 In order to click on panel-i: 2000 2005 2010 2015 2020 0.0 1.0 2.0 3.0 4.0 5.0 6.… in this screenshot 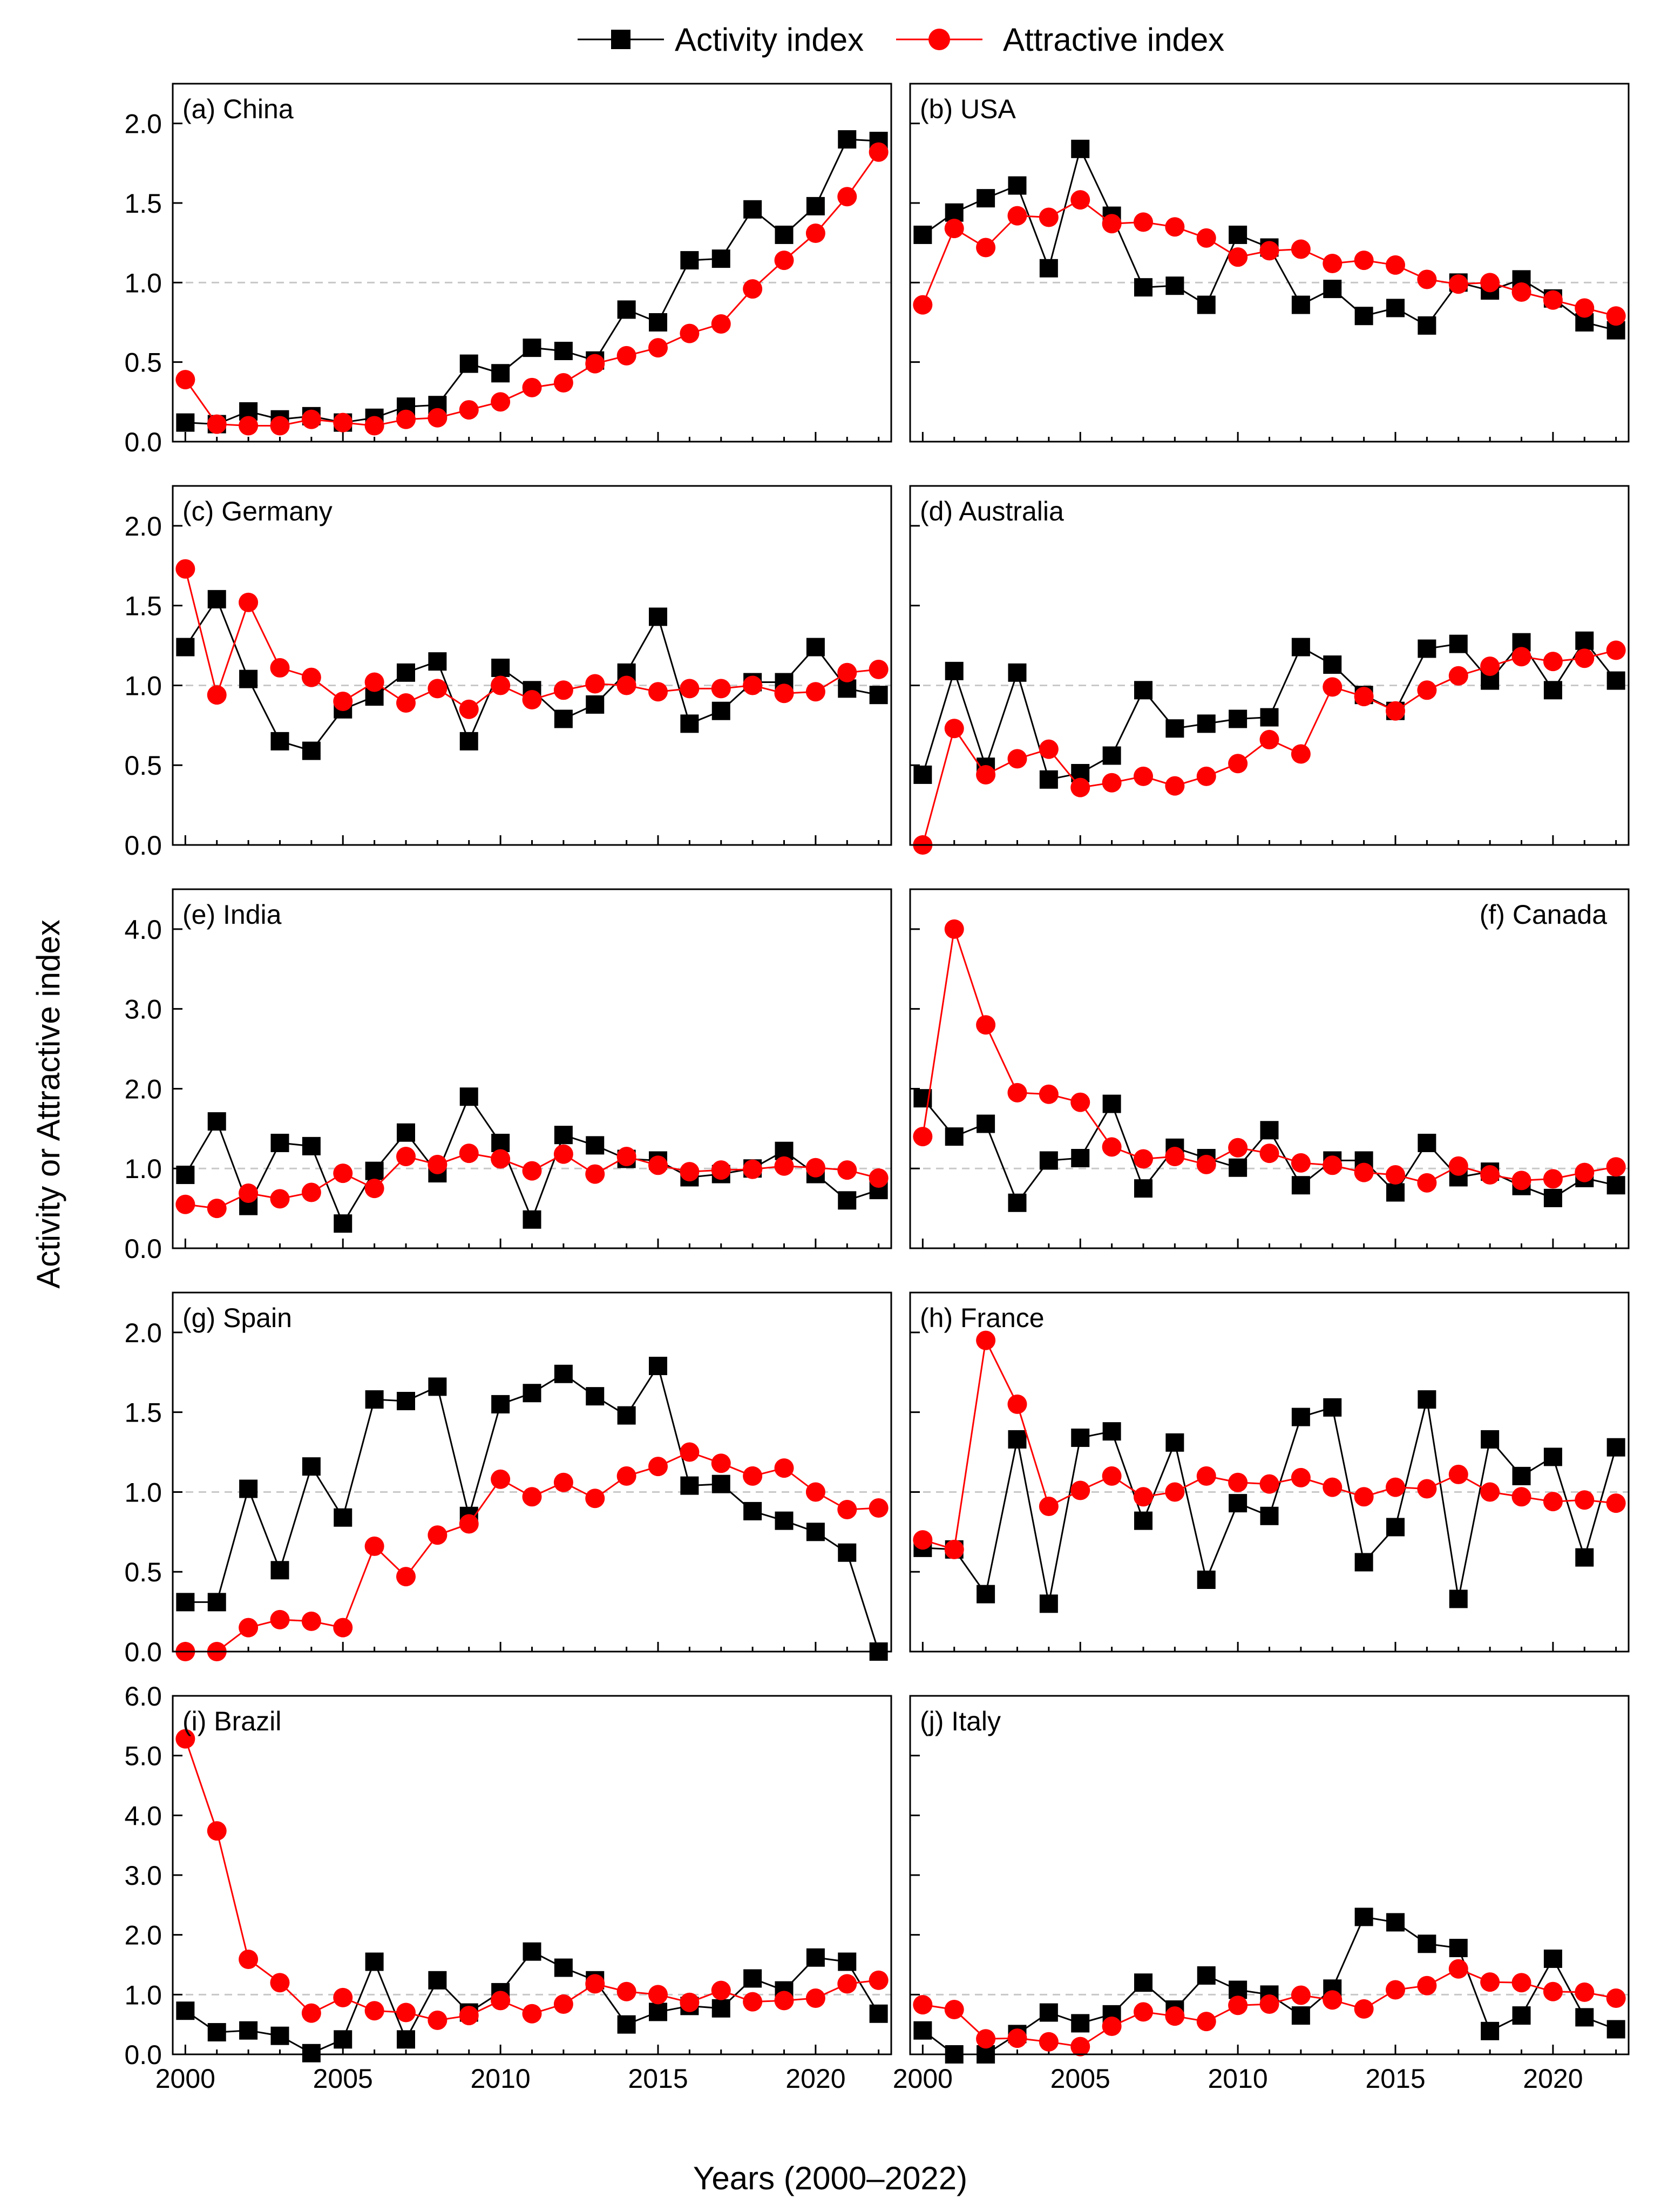, I will do `click(508, 1887)`.